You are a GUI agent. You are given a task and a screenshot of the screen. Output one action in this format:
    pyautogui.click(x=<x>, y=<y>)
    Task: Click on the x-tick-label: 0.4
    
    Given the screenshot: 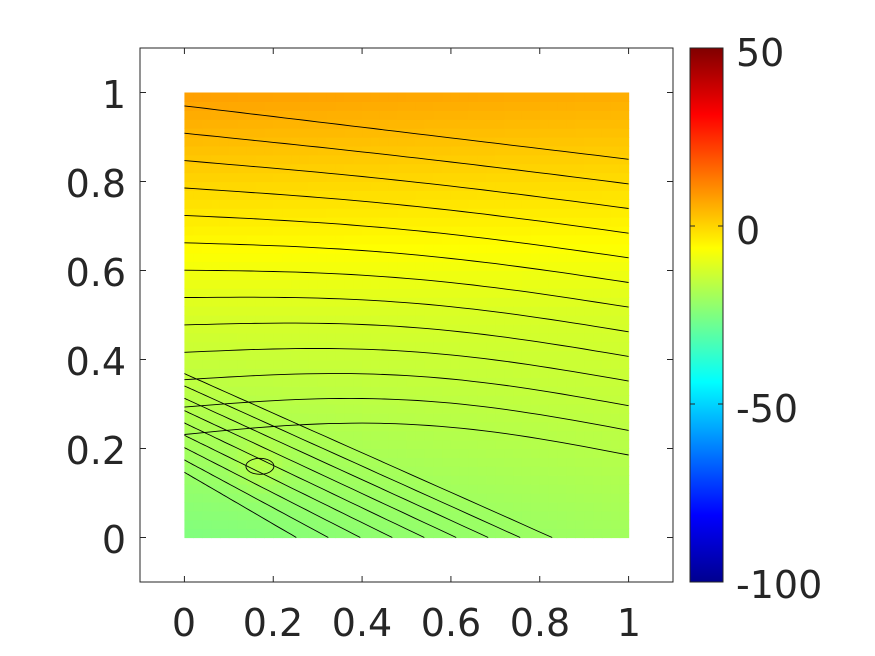 What is the action you would take?
    pyautogui.click(x=362, y=623)
    